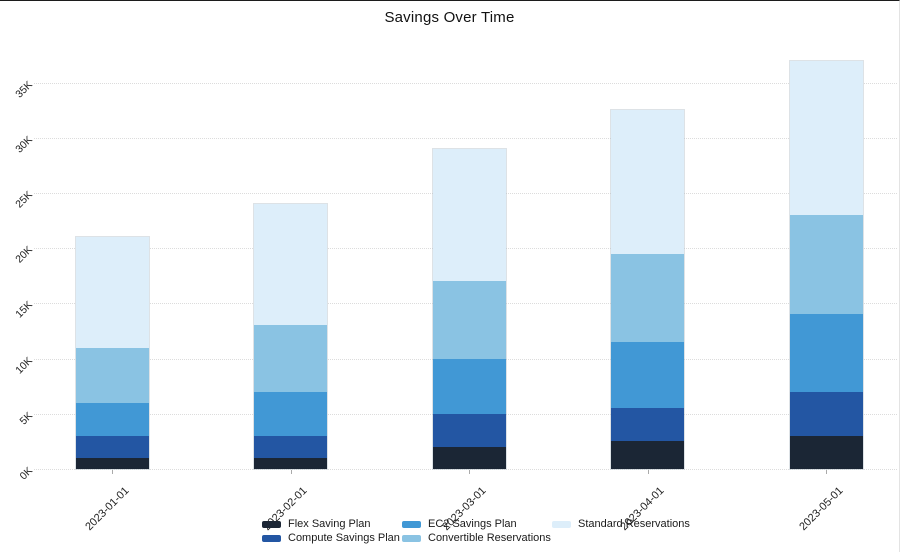 The image size is (900, 552). What do you see at coordinates (489, 538) in the screenshot?
I see `legend-label: Convertible Reservations` at bounding box center [489, 538].